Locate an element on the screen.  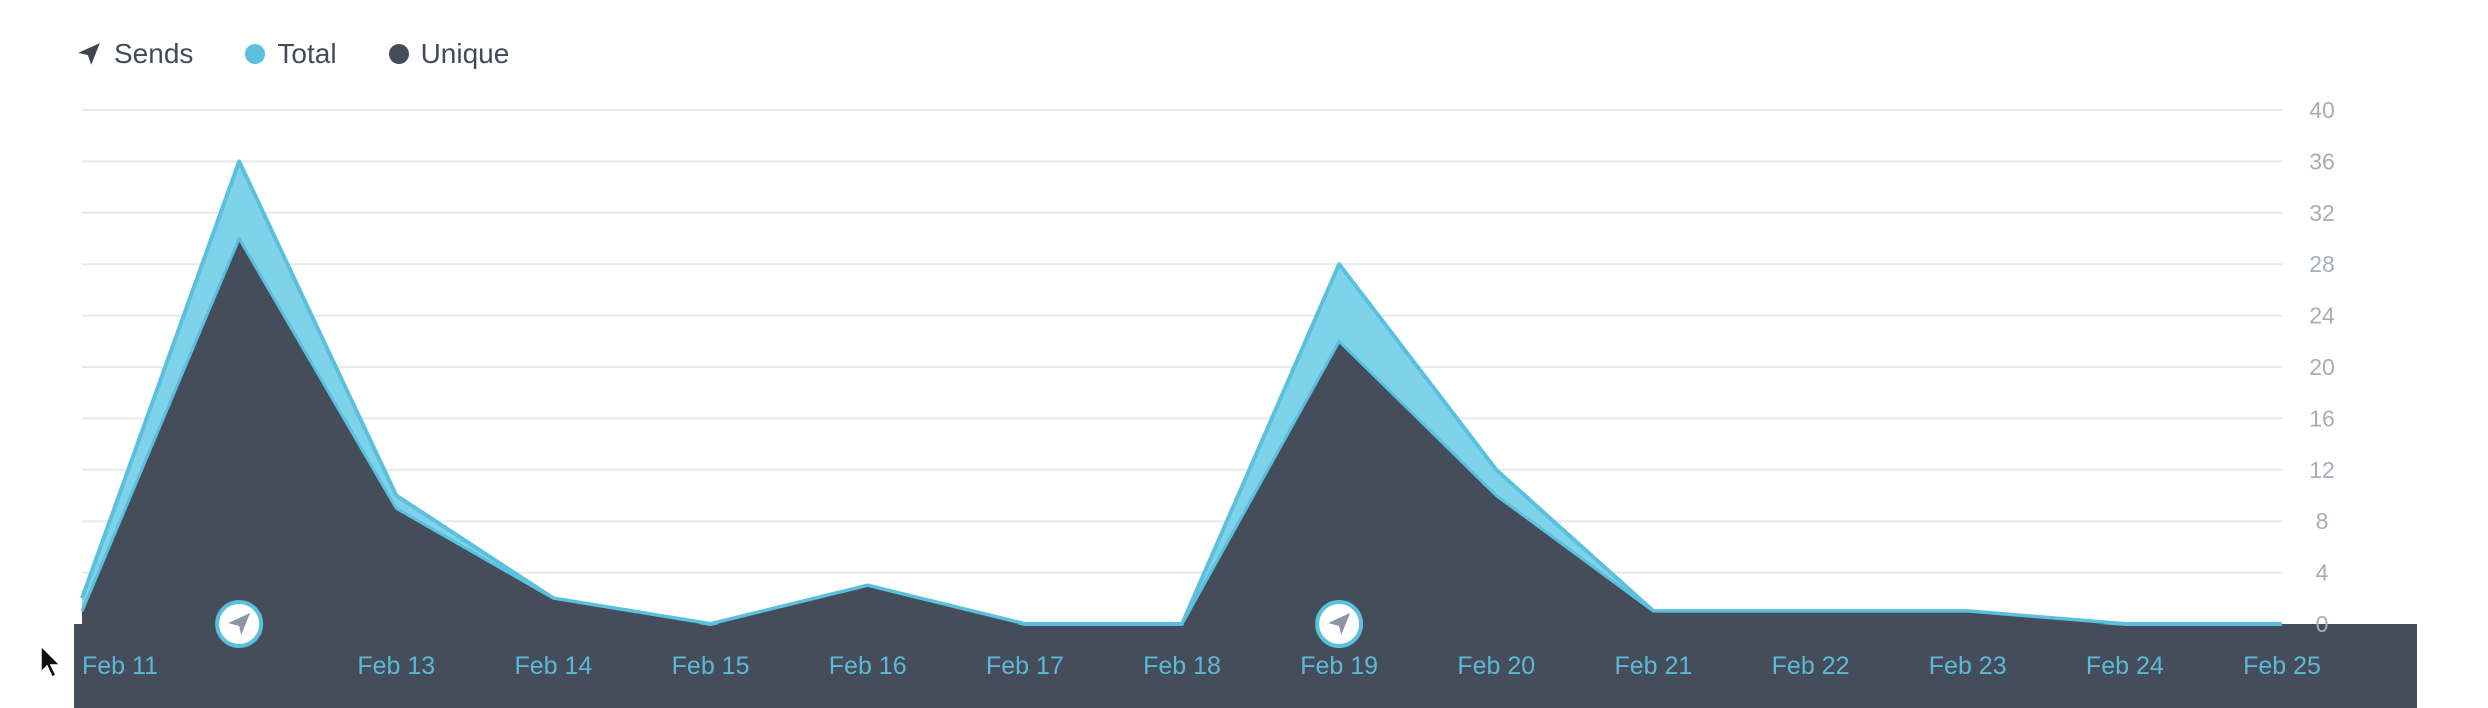
x-tick-label: Feb 16 is located at coordinates (868, 666).